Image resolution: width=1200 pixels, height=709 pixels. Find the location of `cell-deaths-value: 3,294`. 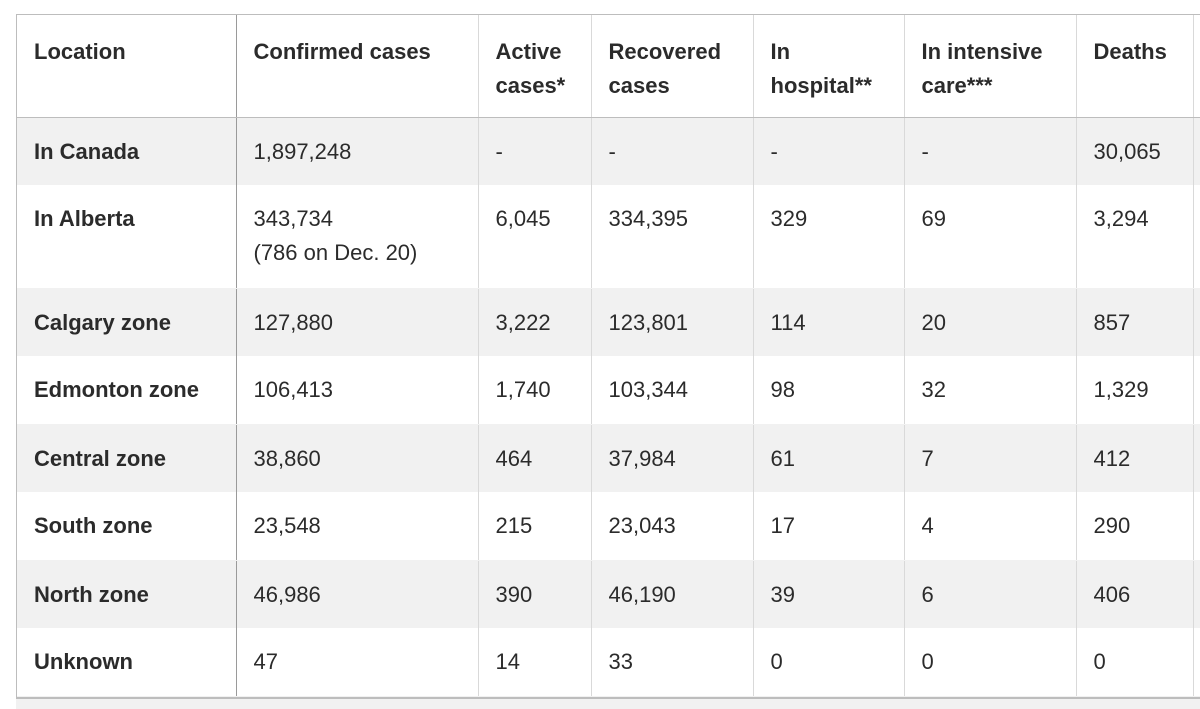

cell-deaths-value: 3,294 is located at coordinates (1121, 218).